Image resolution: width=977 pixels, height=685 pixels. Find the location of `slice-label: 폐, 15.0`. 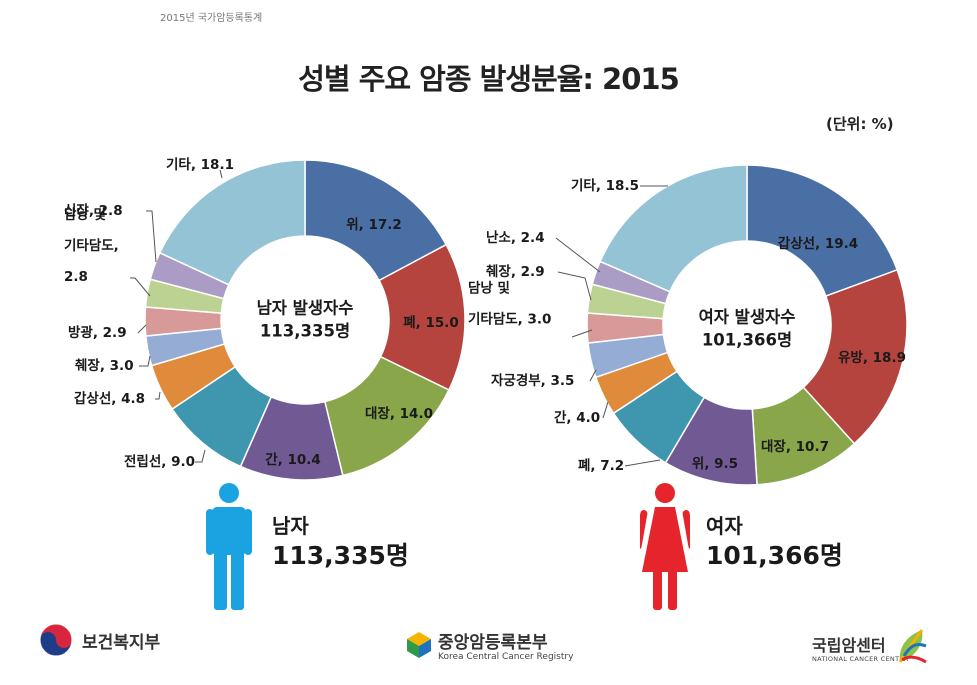

slice-label: 폐, 15.0 is located at coordinates (431, 323).